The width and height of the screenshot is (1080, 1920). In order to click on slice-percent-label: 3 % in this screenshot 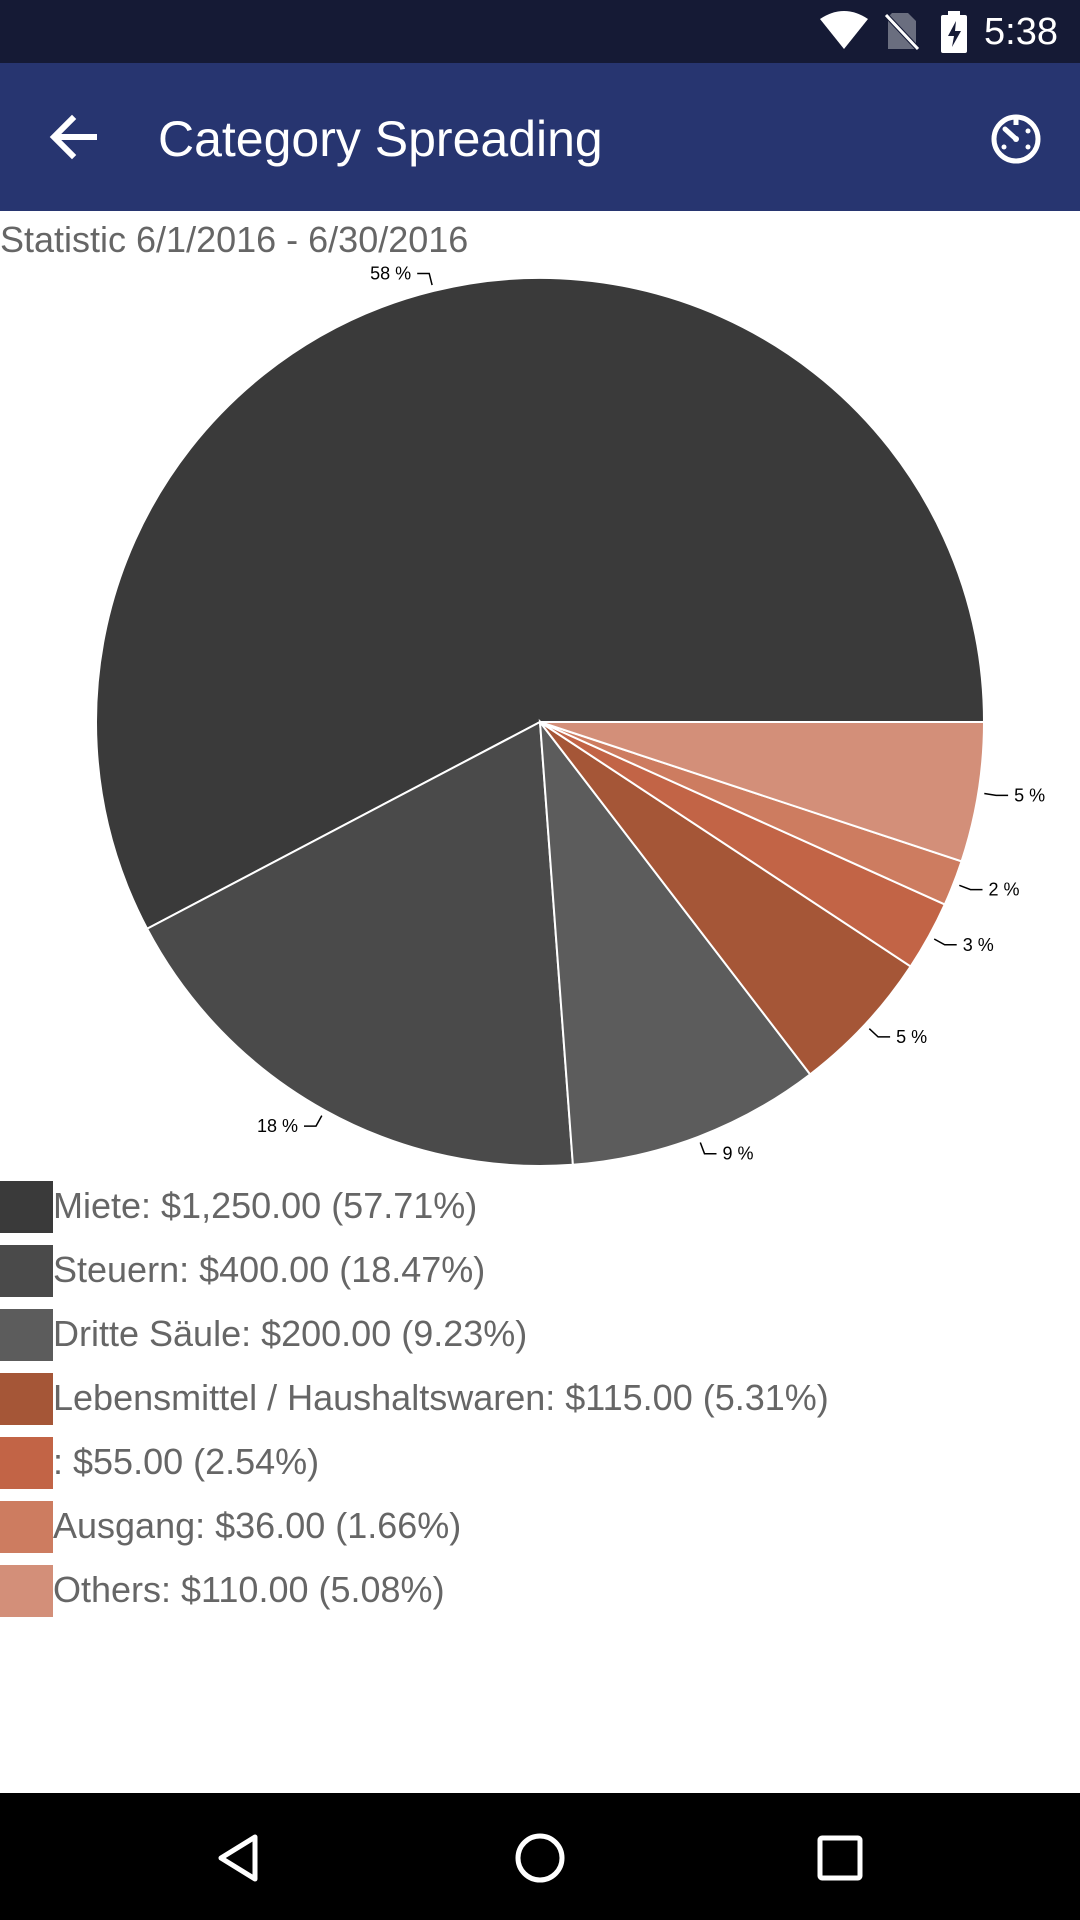, I will do `click(978, 945)`.